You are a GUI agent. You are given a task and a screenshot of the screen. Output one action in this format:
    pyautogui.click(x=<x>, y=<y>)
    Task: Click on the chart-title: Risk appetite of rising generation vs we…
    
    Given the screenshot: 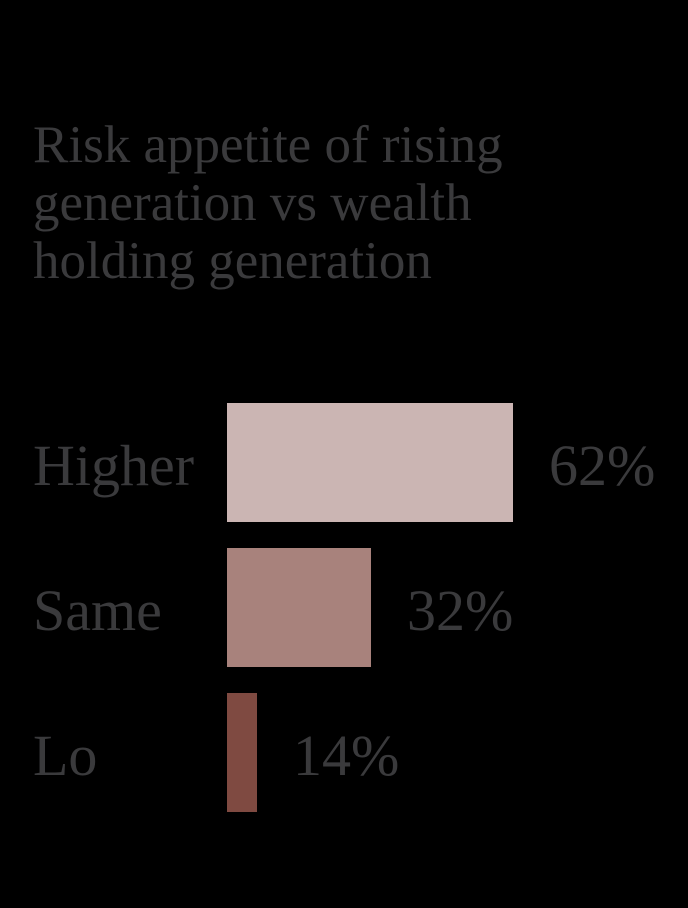 What is the action you would take?
    pyautogui.click(x=268, y=203)
    